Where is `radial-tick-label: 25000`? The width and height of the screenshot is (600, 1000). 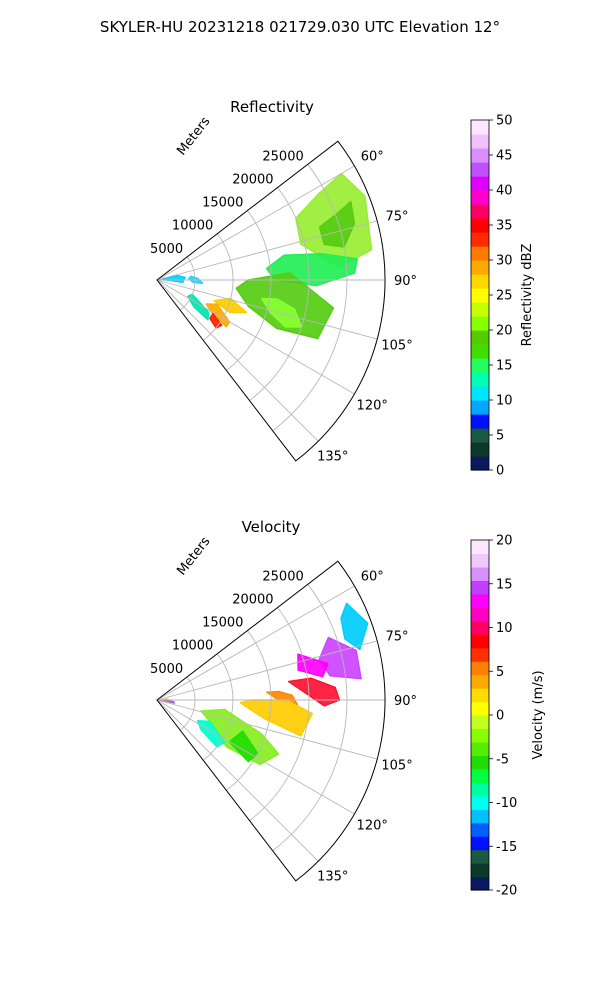 radial-tick-label: 25000 is located at coordinates (282, 576).